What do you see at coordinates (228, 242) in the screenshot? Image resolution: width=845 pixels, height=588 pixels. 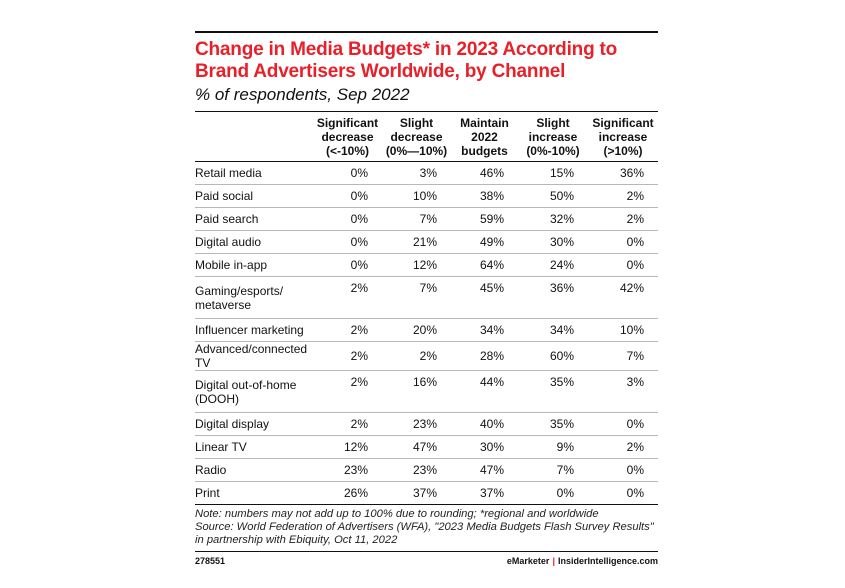 I see `row-label: Digital audio` at bounding box center [228, 242].